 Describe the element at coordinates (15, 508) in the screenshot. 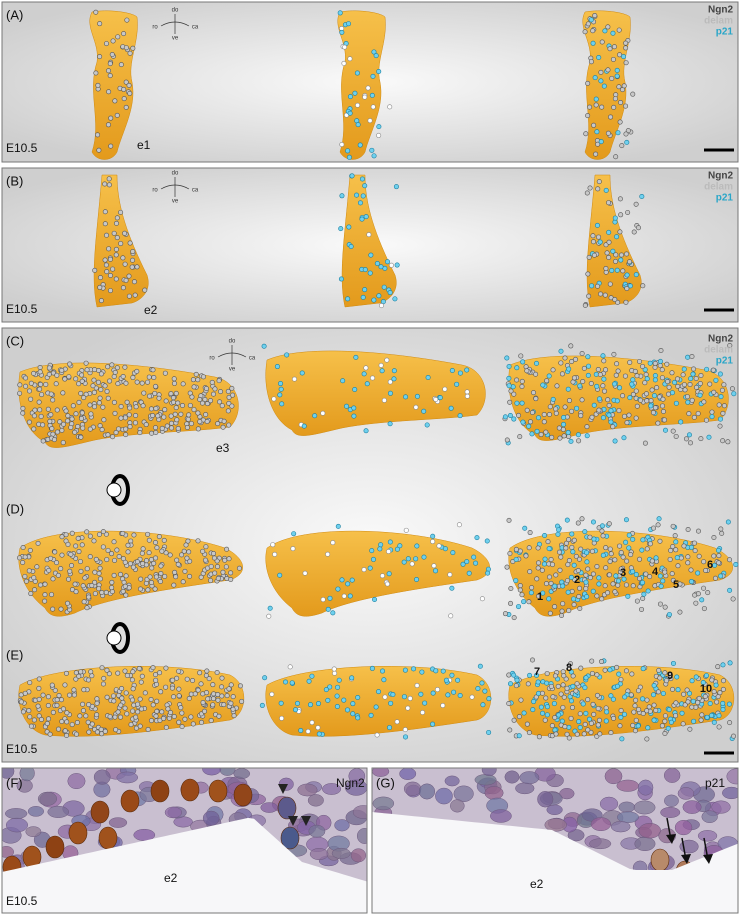

I see `panel-label: (D)` at that location.